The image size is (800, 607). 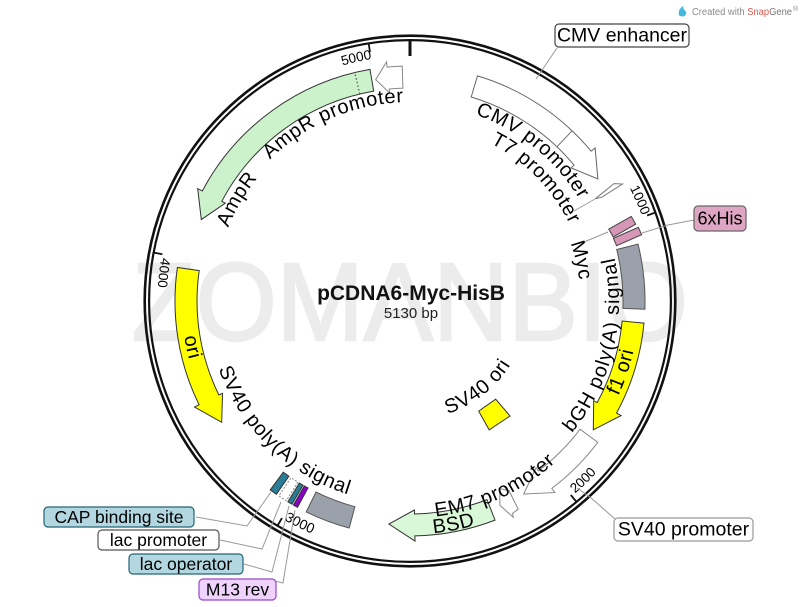 What do you see at coordinates (411, 293) in the screenshot?
I see `svg-text: pCDNA6-Myc-HisB` at bounding box center [411, 293].